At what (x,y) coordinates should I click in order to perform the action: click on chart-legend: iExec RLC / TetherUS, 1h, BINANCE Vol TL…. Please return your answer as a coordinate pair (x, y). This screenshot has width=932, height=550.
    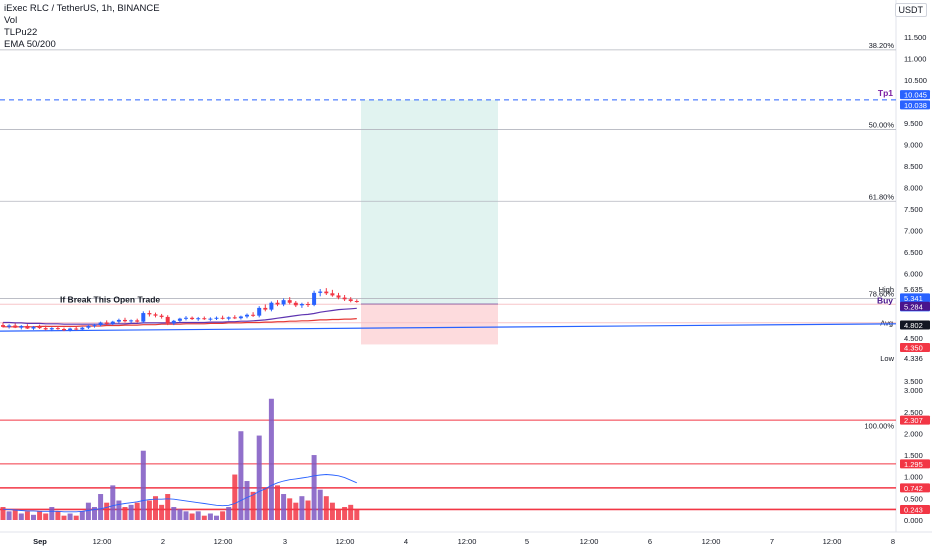
    Looking at the image, I should click on (82, 27).